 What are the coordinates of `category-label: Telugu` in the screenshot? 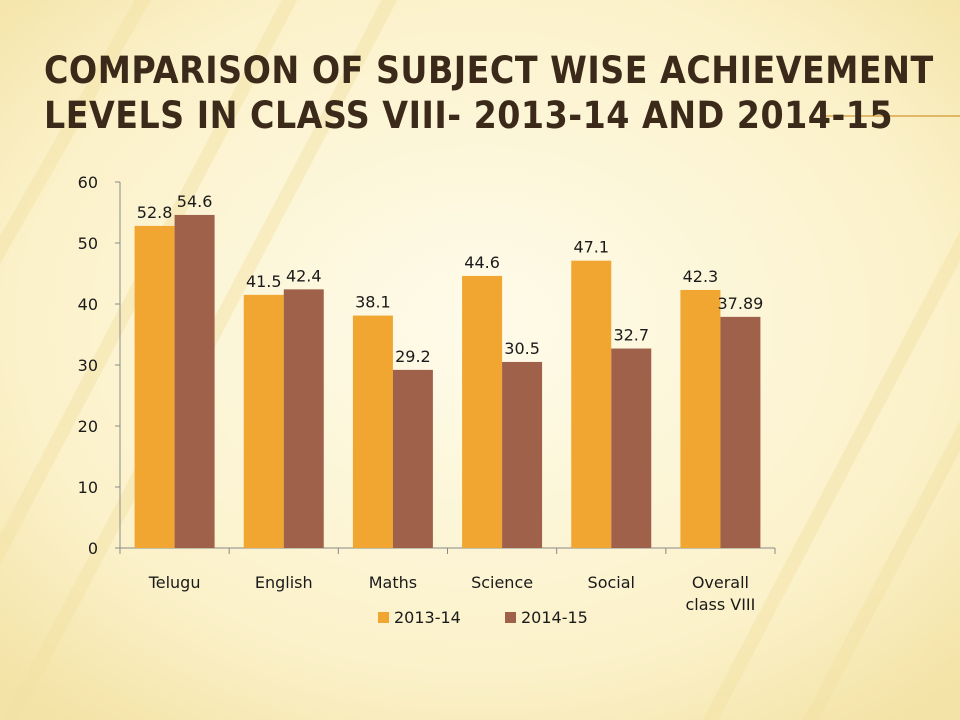 It's located at (174, 582).